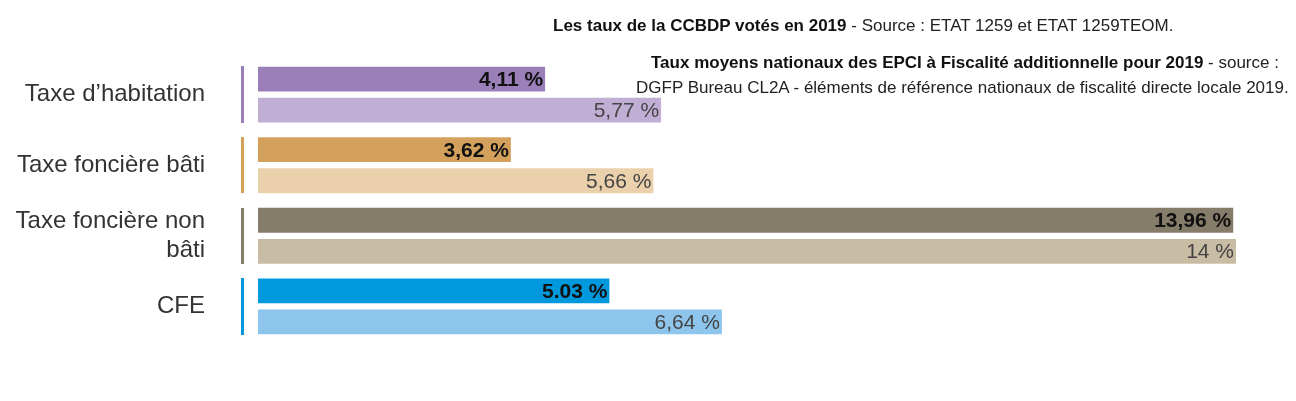 Image resolution: width=1296 pixels, height=401 pixels. Describe the element at coordinates (1210, 251) in the screenshot. I see `data-label: 14 %` at that location.